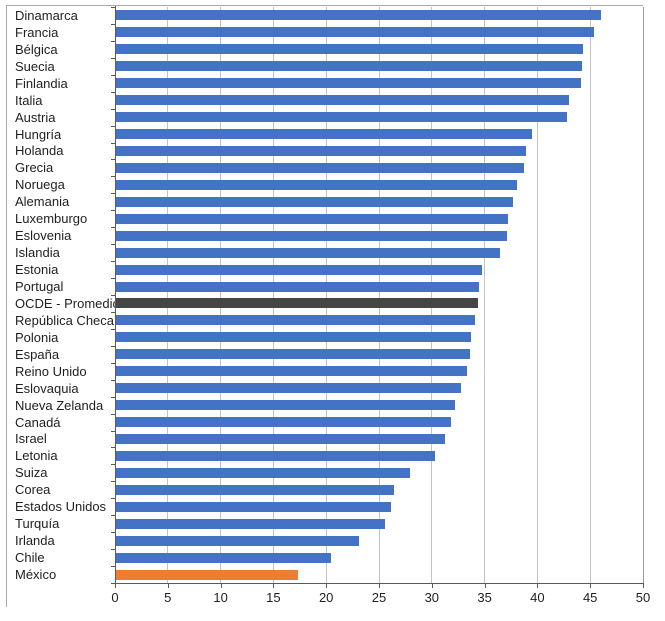 Image resolution: width=665 pixels, height=621 pixels. I want to click on x-tick-label-10: 10, so click(220, 597).